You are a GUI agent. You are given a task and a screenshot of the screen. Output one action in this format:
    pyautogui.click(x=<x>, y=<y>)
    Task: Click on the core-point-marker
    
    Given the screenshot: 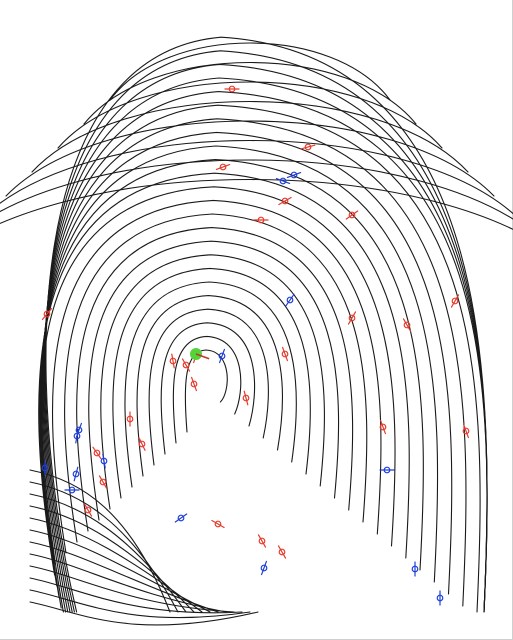 What is the action you would take?
    pyautogui.click(x=200, y=354)
    